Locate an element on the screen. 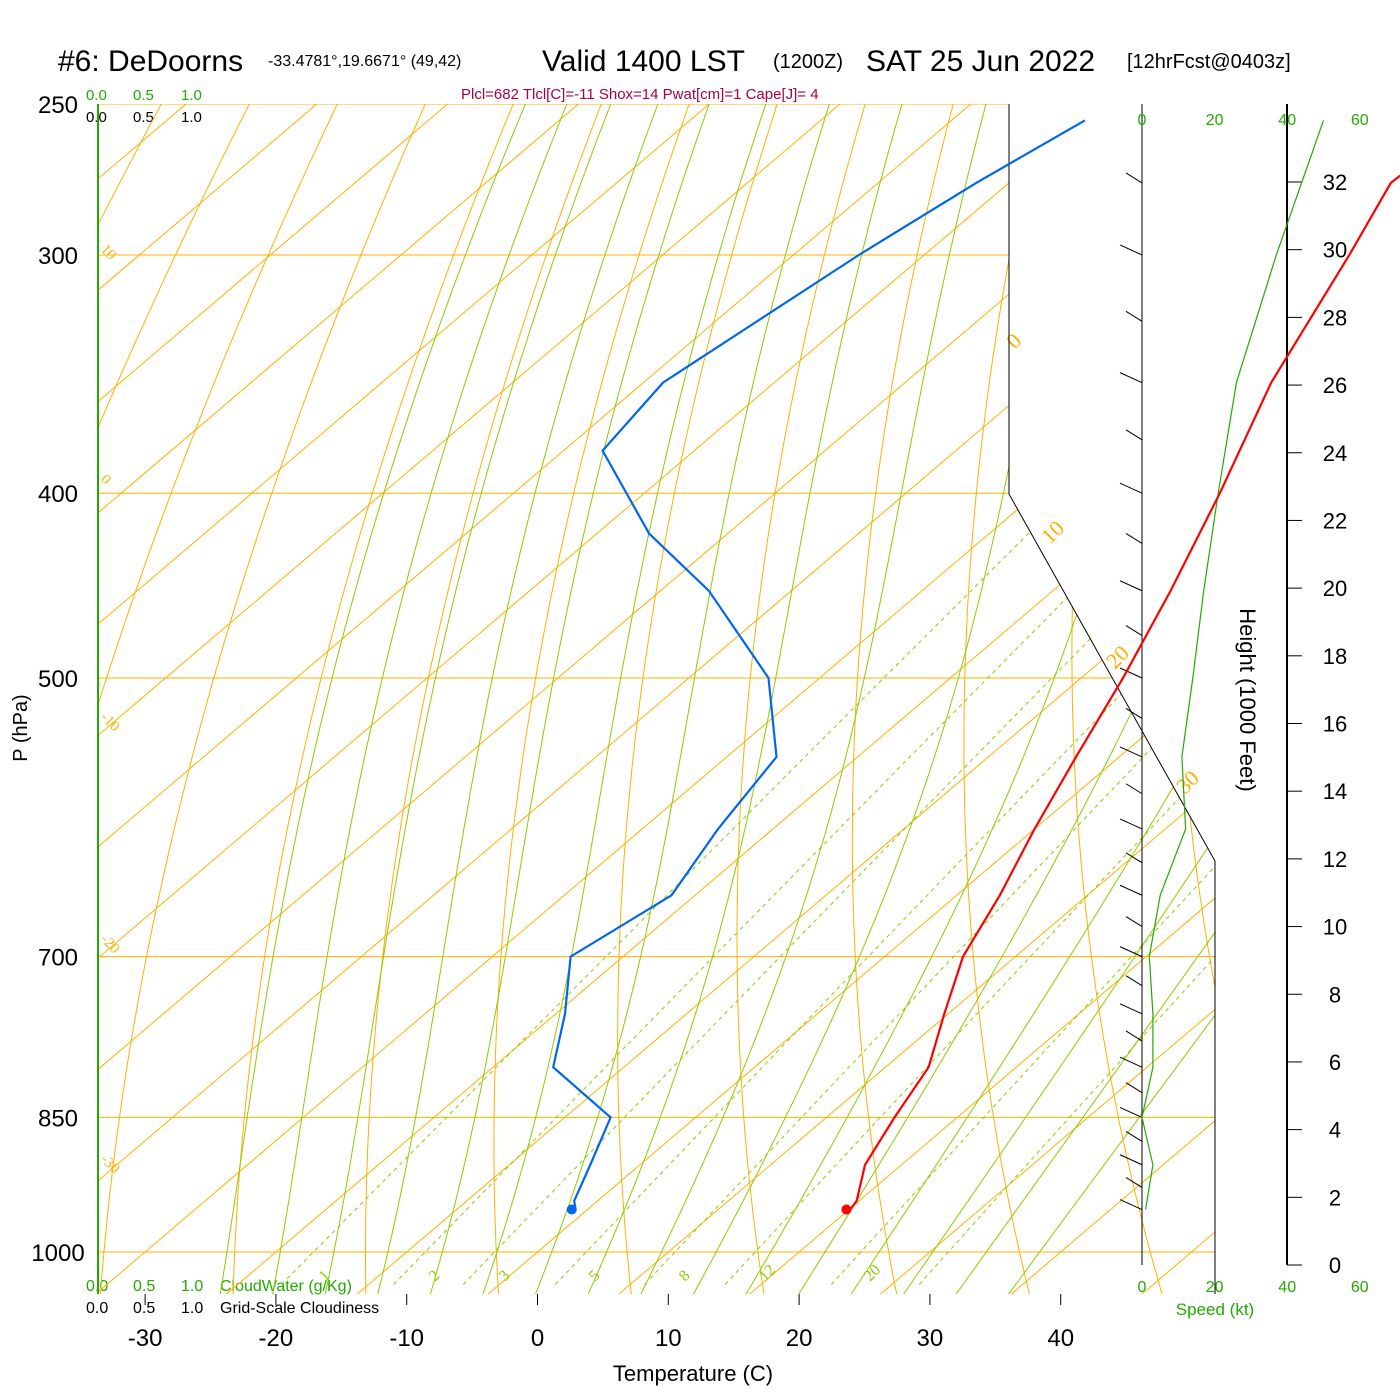 The height and width of the screenshot is (1400, 1400). pressure-ticks: 250 300 400 500 700 850 1000 is located at coordinates (57, 679).